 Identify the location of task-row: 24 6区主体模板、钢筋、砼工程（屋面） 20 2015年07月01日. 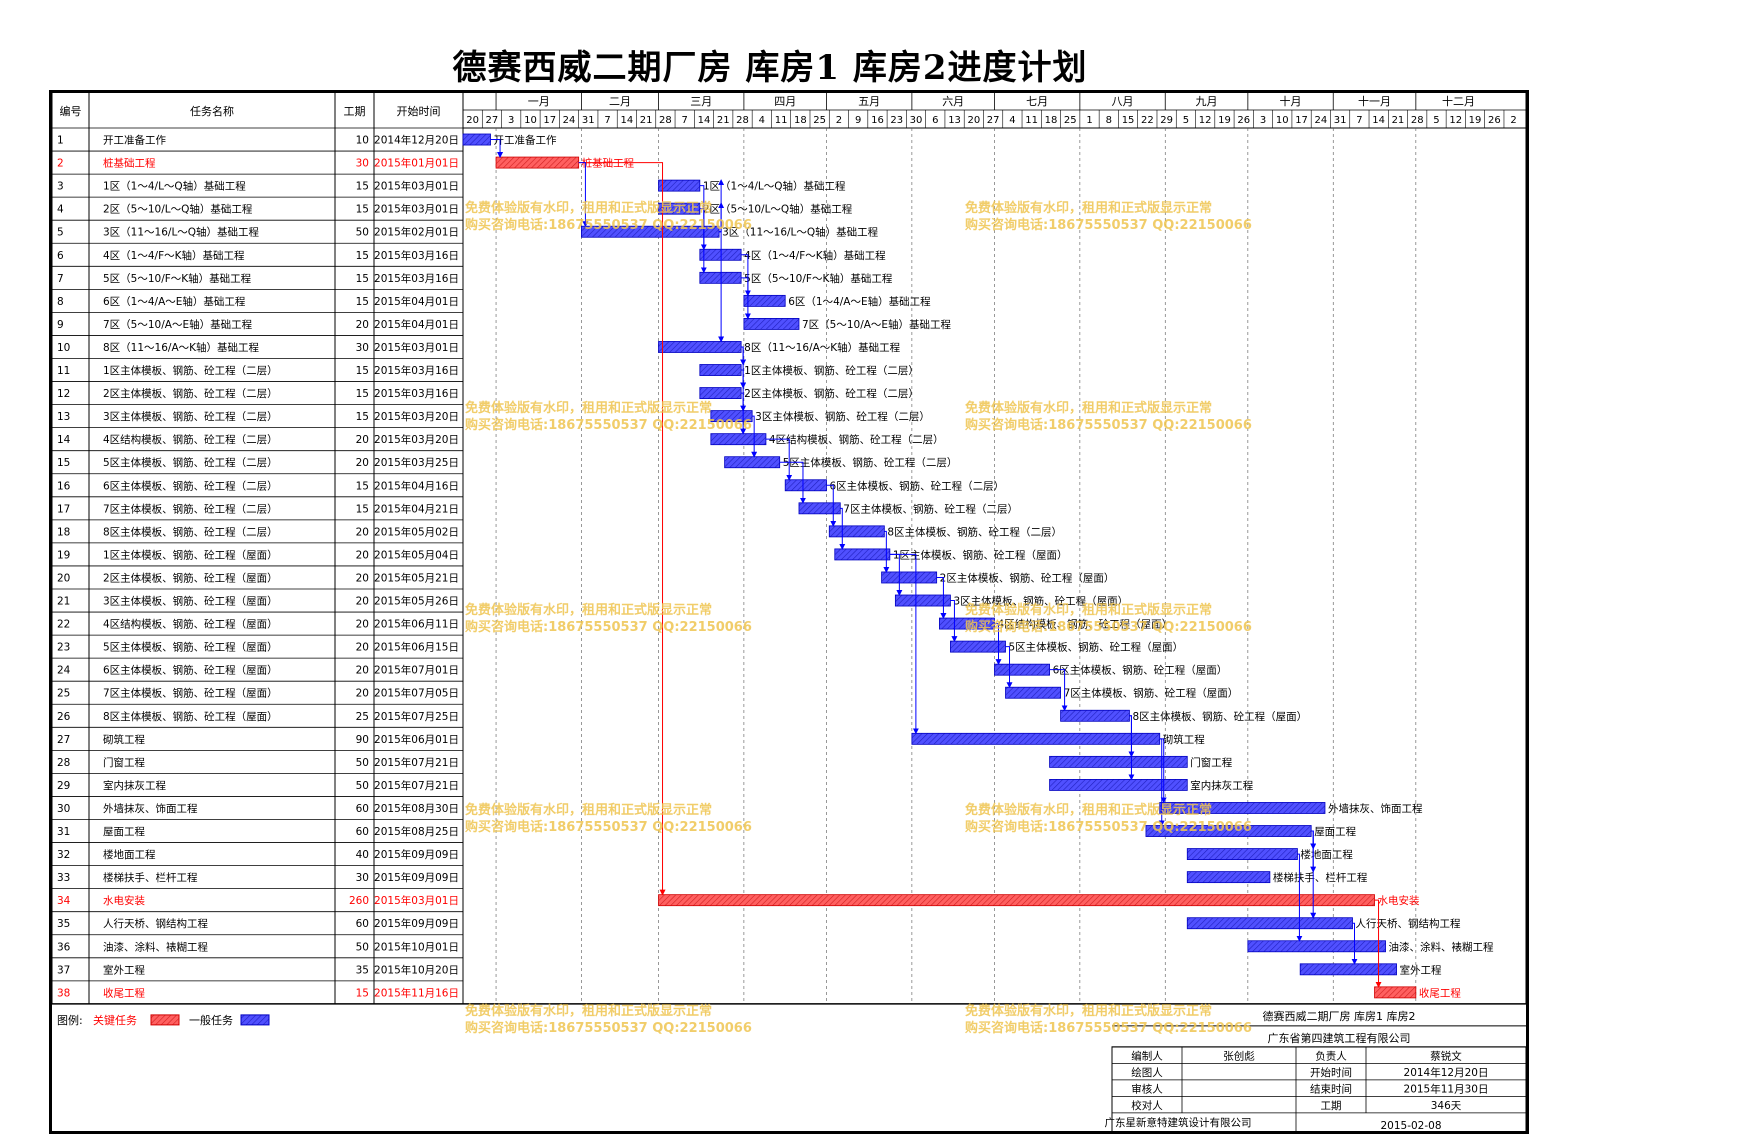
(258, 670).